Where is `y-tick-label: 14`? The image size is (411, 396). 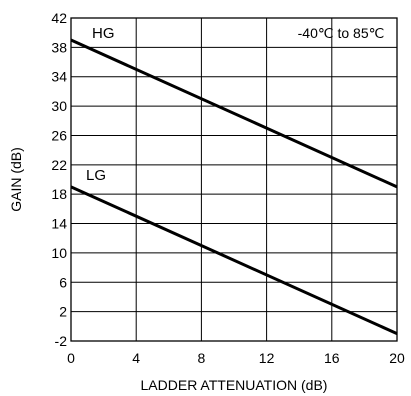
y-tick-label: 14 is located at coordinates (59, 224).